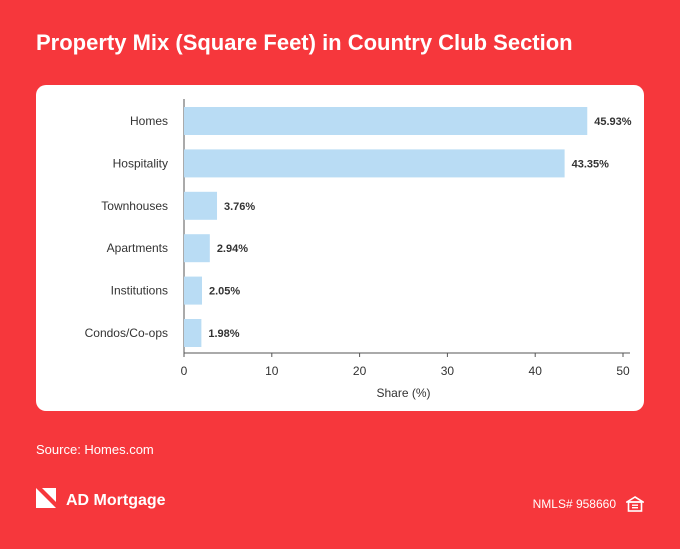  Describe the element at coordinates (223, 334) in the screenshot. I see `data-label: 1.98%` at that location.